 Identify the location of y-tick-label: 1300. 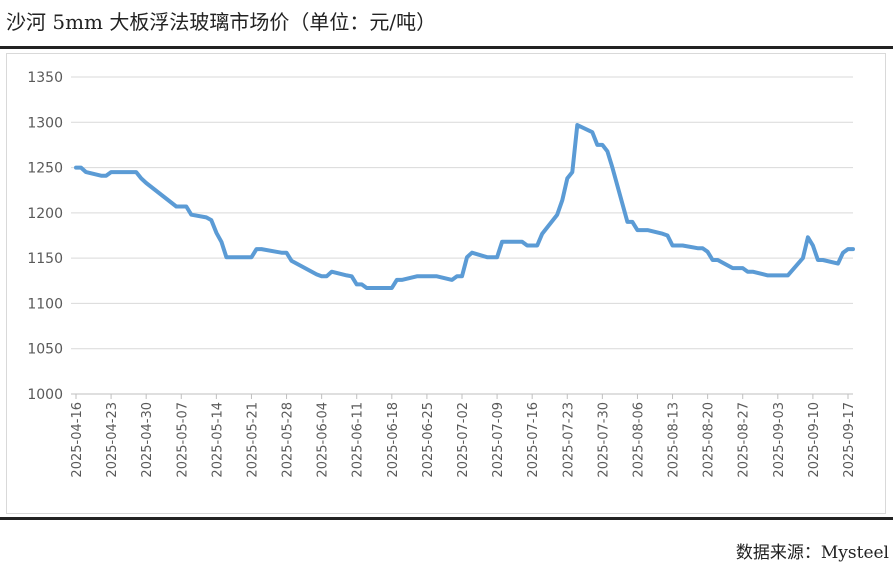
(45, 123).